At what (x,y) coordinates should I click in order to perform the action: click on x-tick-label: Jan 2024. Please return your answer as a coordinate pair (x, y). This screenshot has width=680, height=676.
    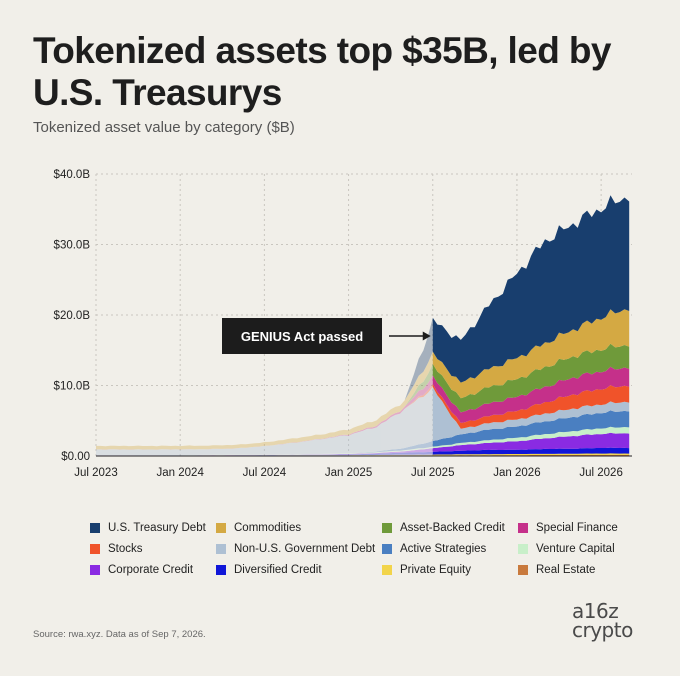
    Looking at the image, I should click on (181, 473).